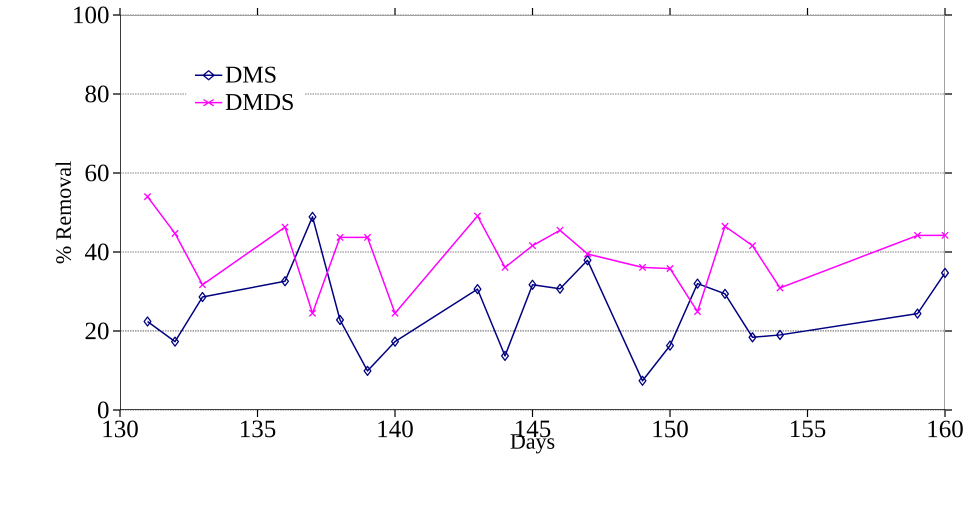 This screenshot has width=973, height=513. What do you see at coordinates (259, 102) in the screenshot?
I see `legend-label: DMDS` at bounding box center [259, 102].